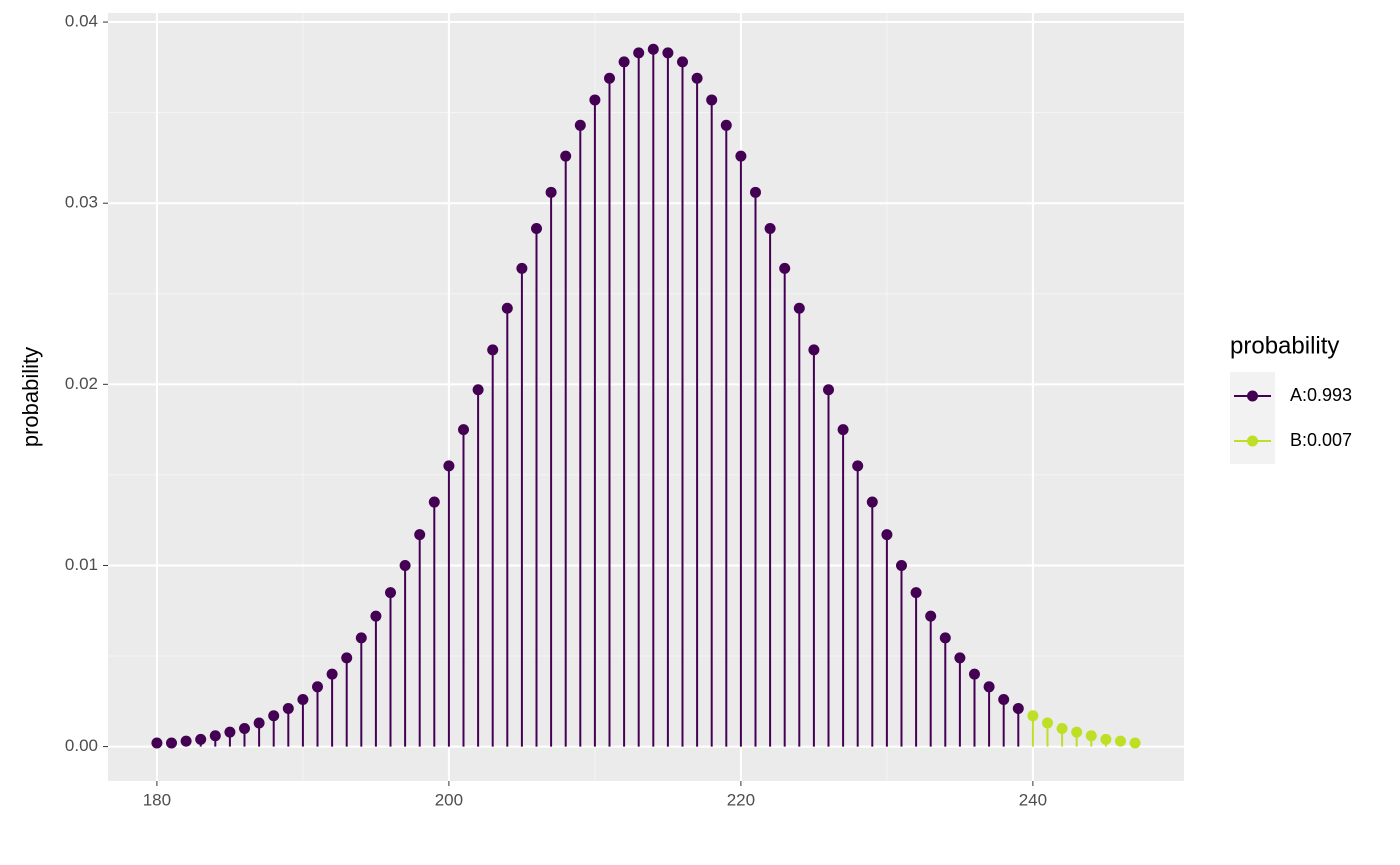 The height and width of the screenshot is (865, 1400). Describe the element at coordinates (1321, 395) in the screenshot. I see `legend-label: A:0.993` at that location.